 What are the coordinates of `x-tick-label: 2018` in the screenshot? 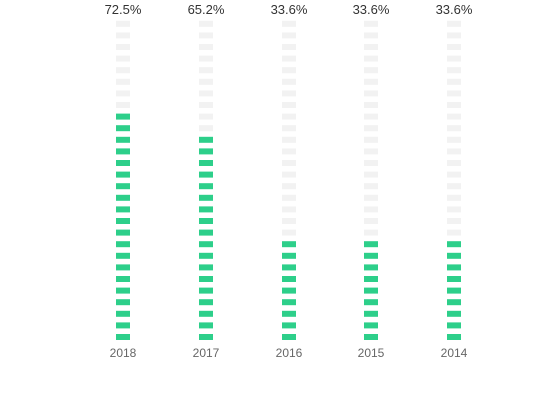 It's located at (123, 353).